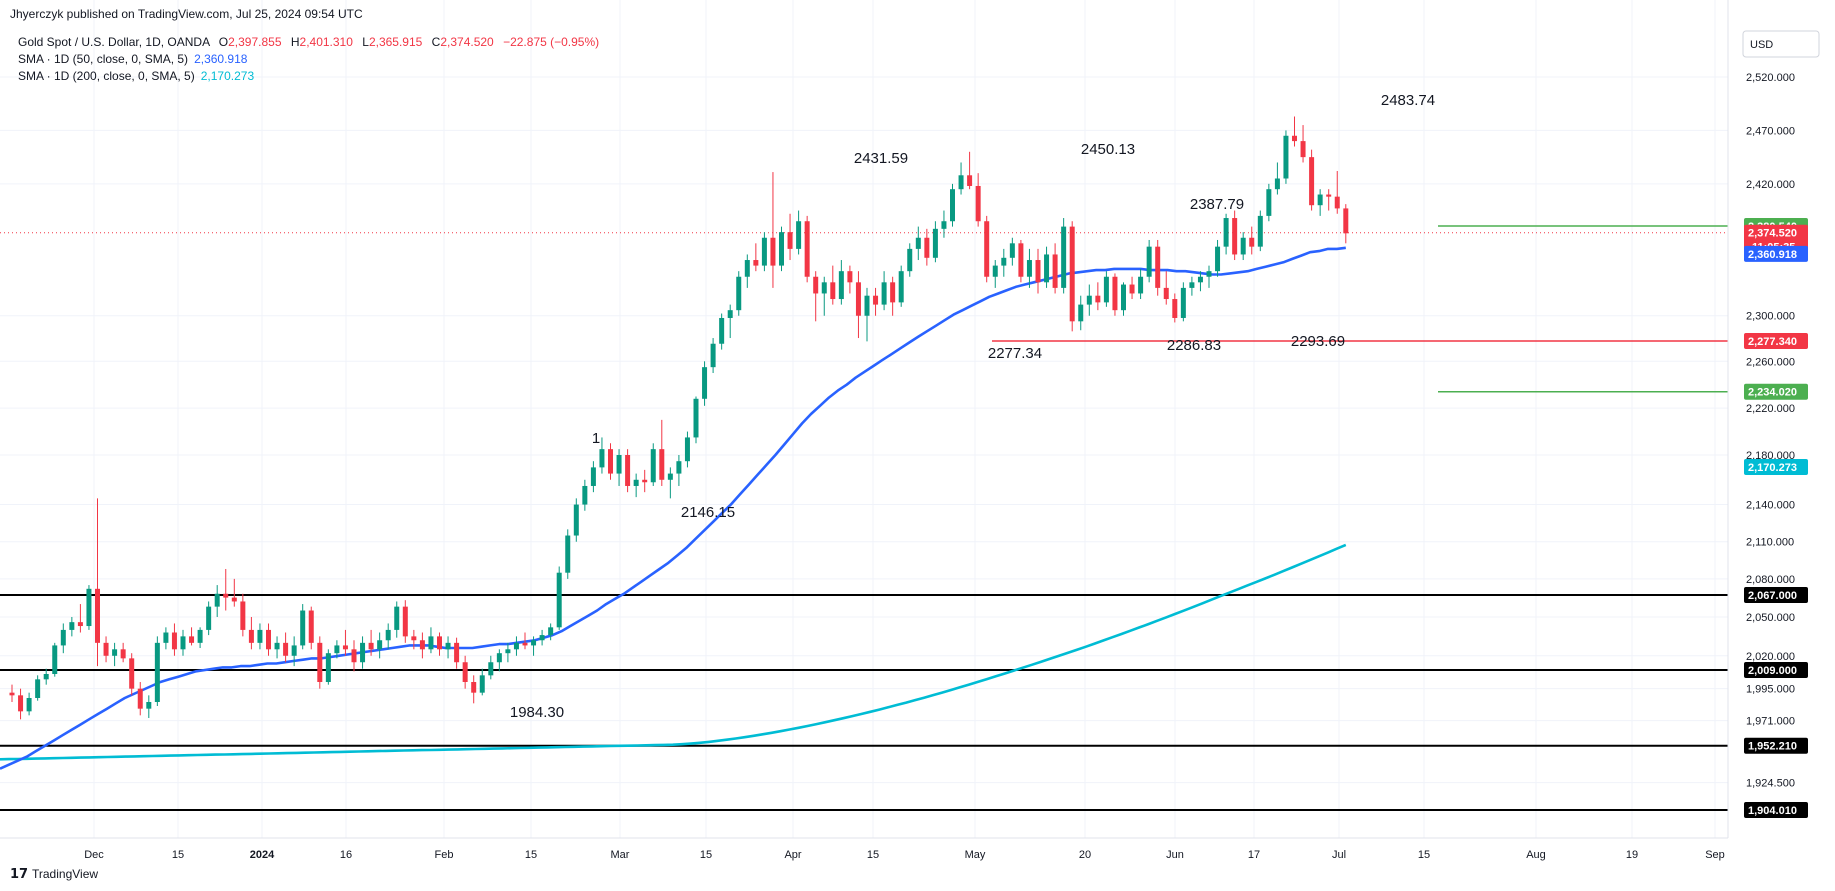 The height and width of the screenshot is (891, 1835). What do you see at coordinates (1772, 468) in the screenshot?
I see `price-tag-label: 2,170.273` at bounding box center [1772, 468].